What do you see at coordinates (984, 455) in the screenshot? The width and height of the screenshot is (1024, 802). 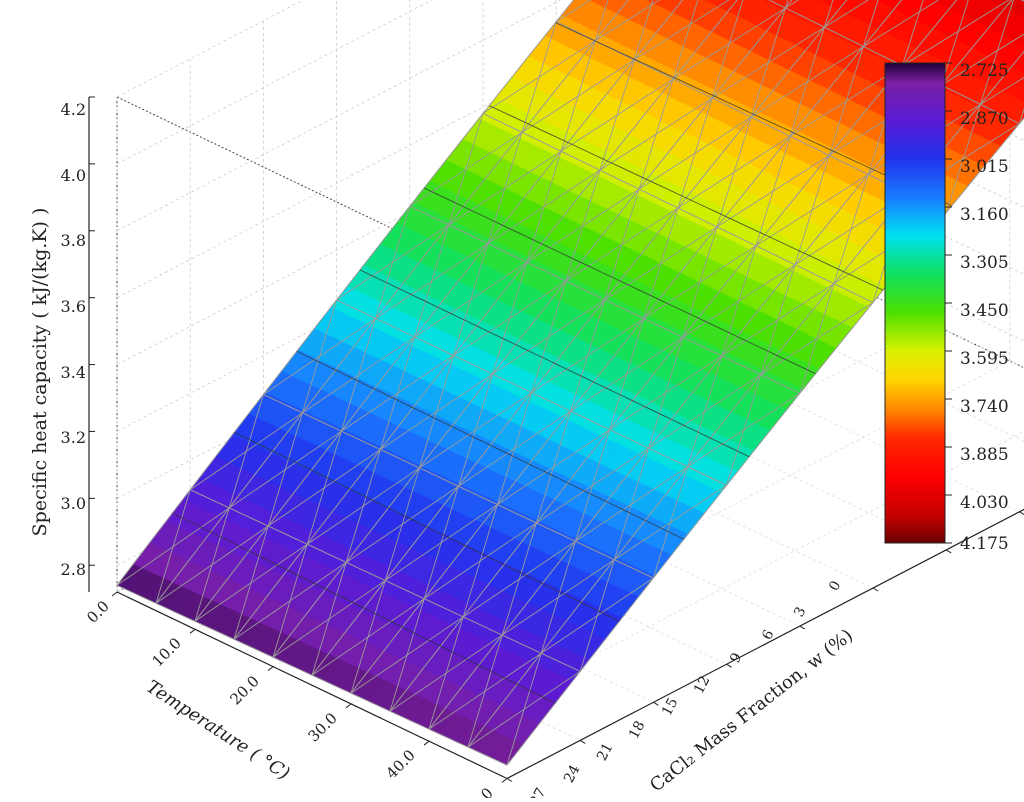 I see `colorbar-label: 3.885` at bounding box center [984, 455].